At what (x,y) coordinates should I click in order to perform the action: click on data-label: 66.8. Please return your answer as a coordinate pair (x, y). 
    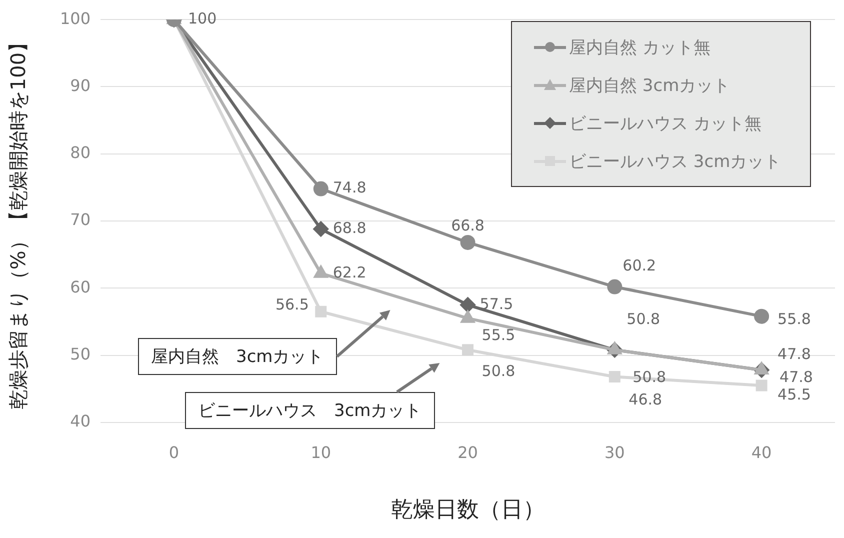
    Looking at the image, I should click on (467, 225).